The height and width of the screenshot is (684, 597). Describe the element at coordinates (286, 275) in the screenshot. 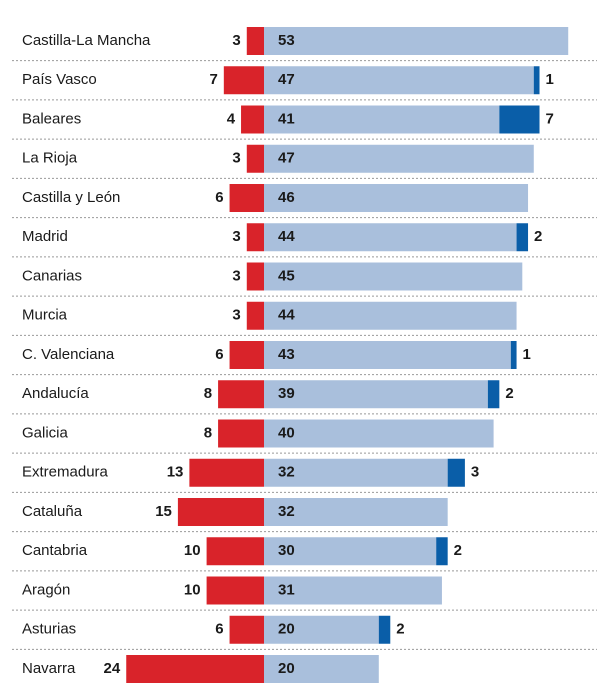

I see `value-label: 45` at that location.